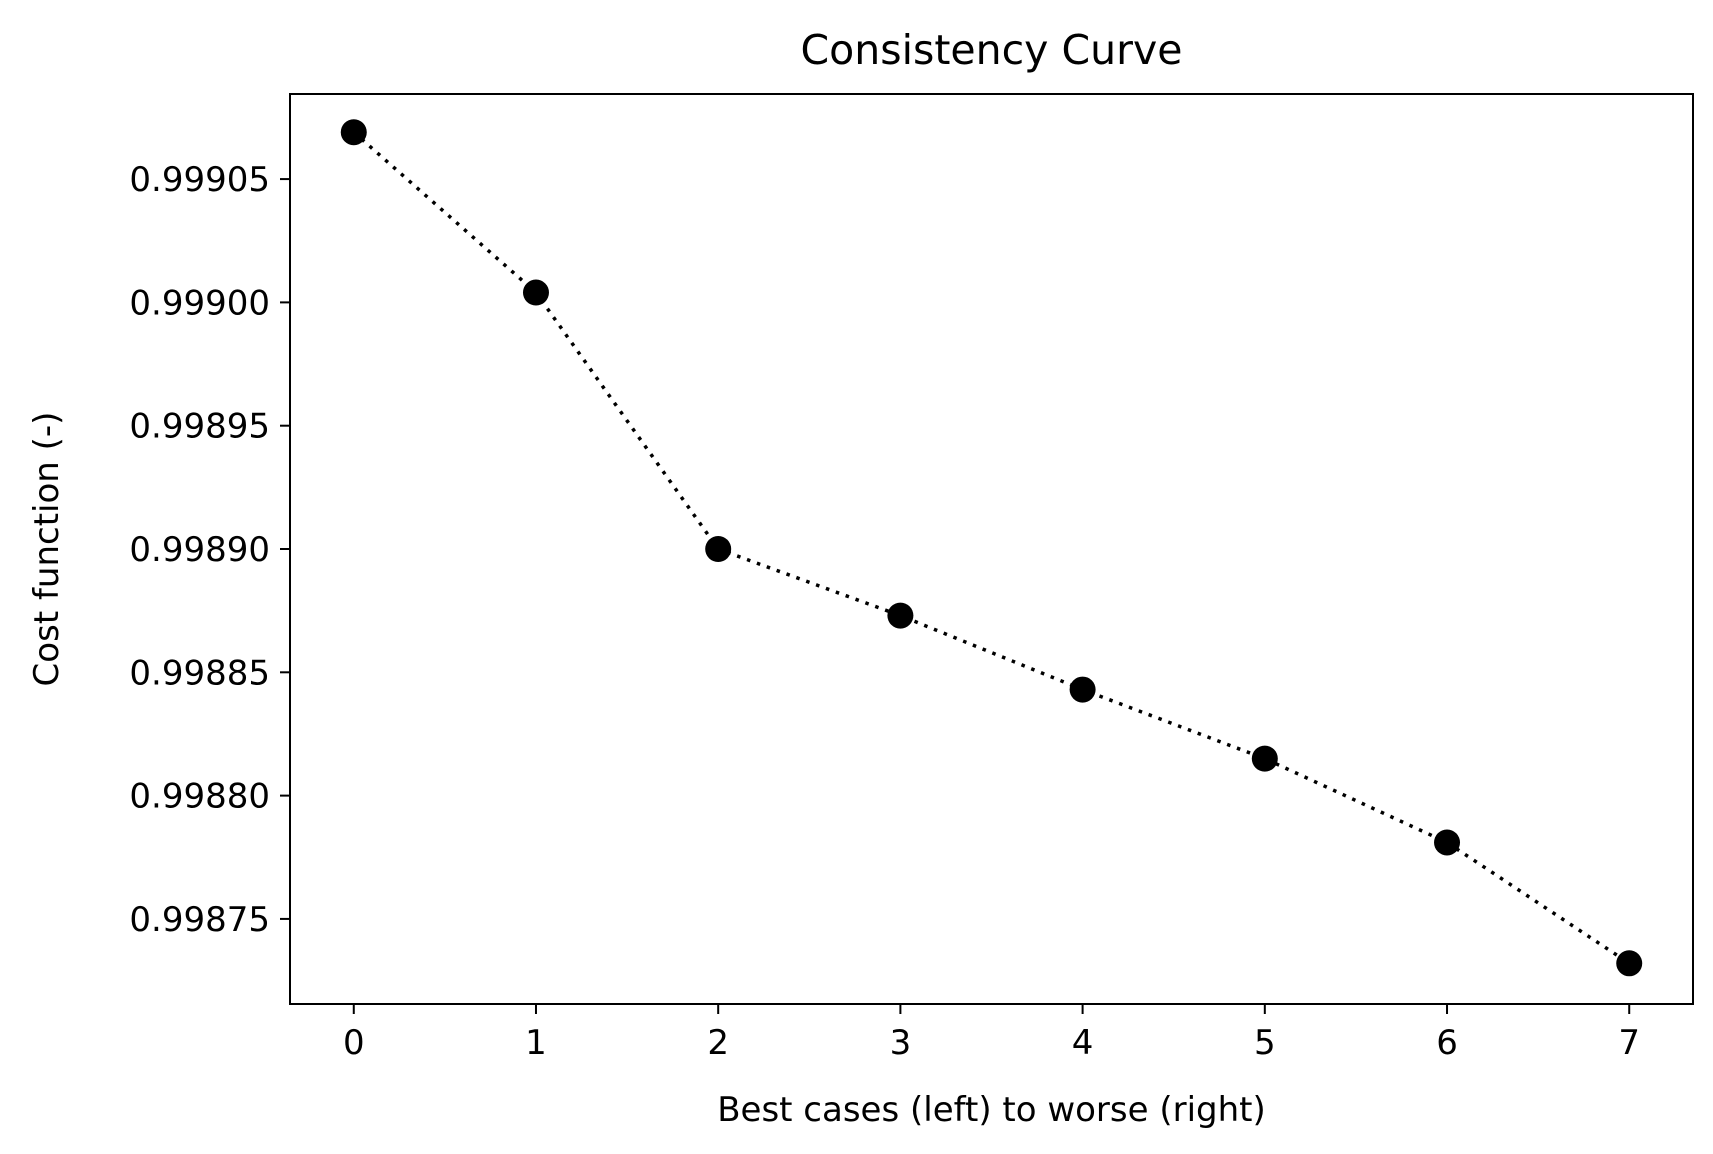 The height and width of the screenshot is (1154, 1713). What do you see at coordinates (199, 180) in the screenshot?
I see `y-tick-label: 0.99905` at bounding box center [199, 180].